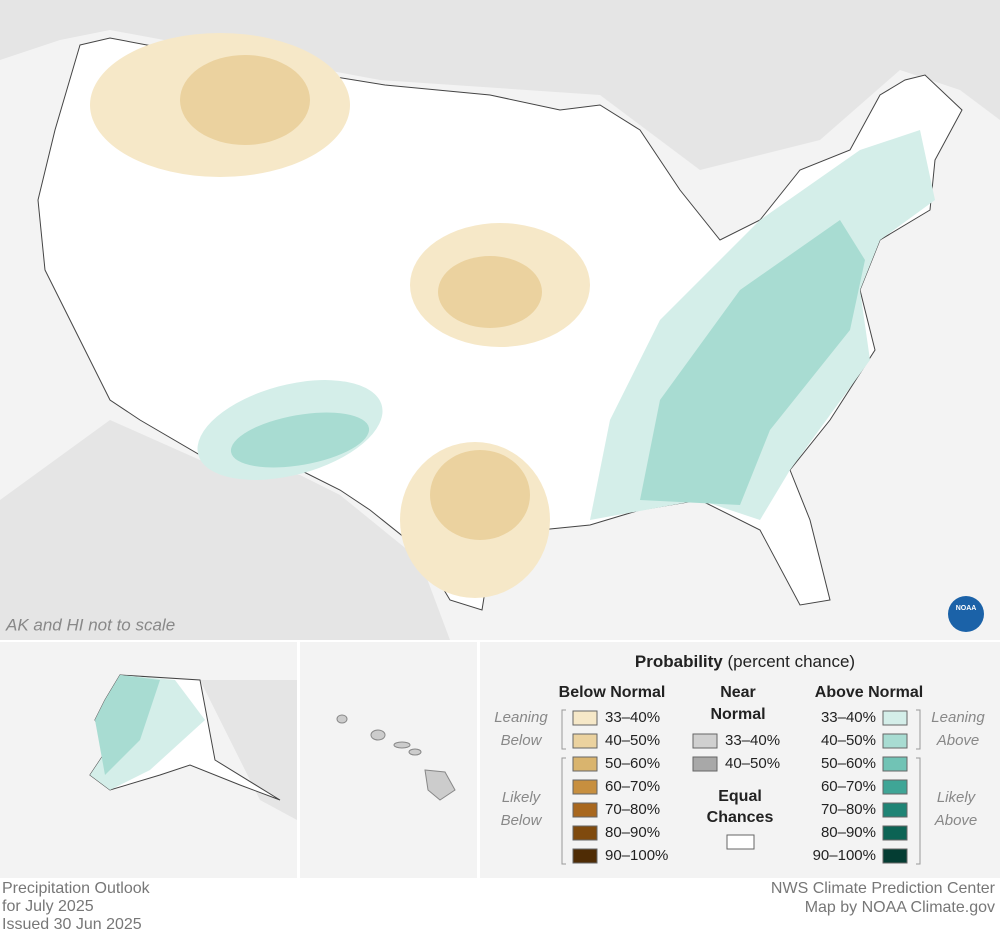 The image size is (1000, 943). Describe the element at coordinates (679, 661) in the screenshot. I see `legend-title-main: Probability` at that location.